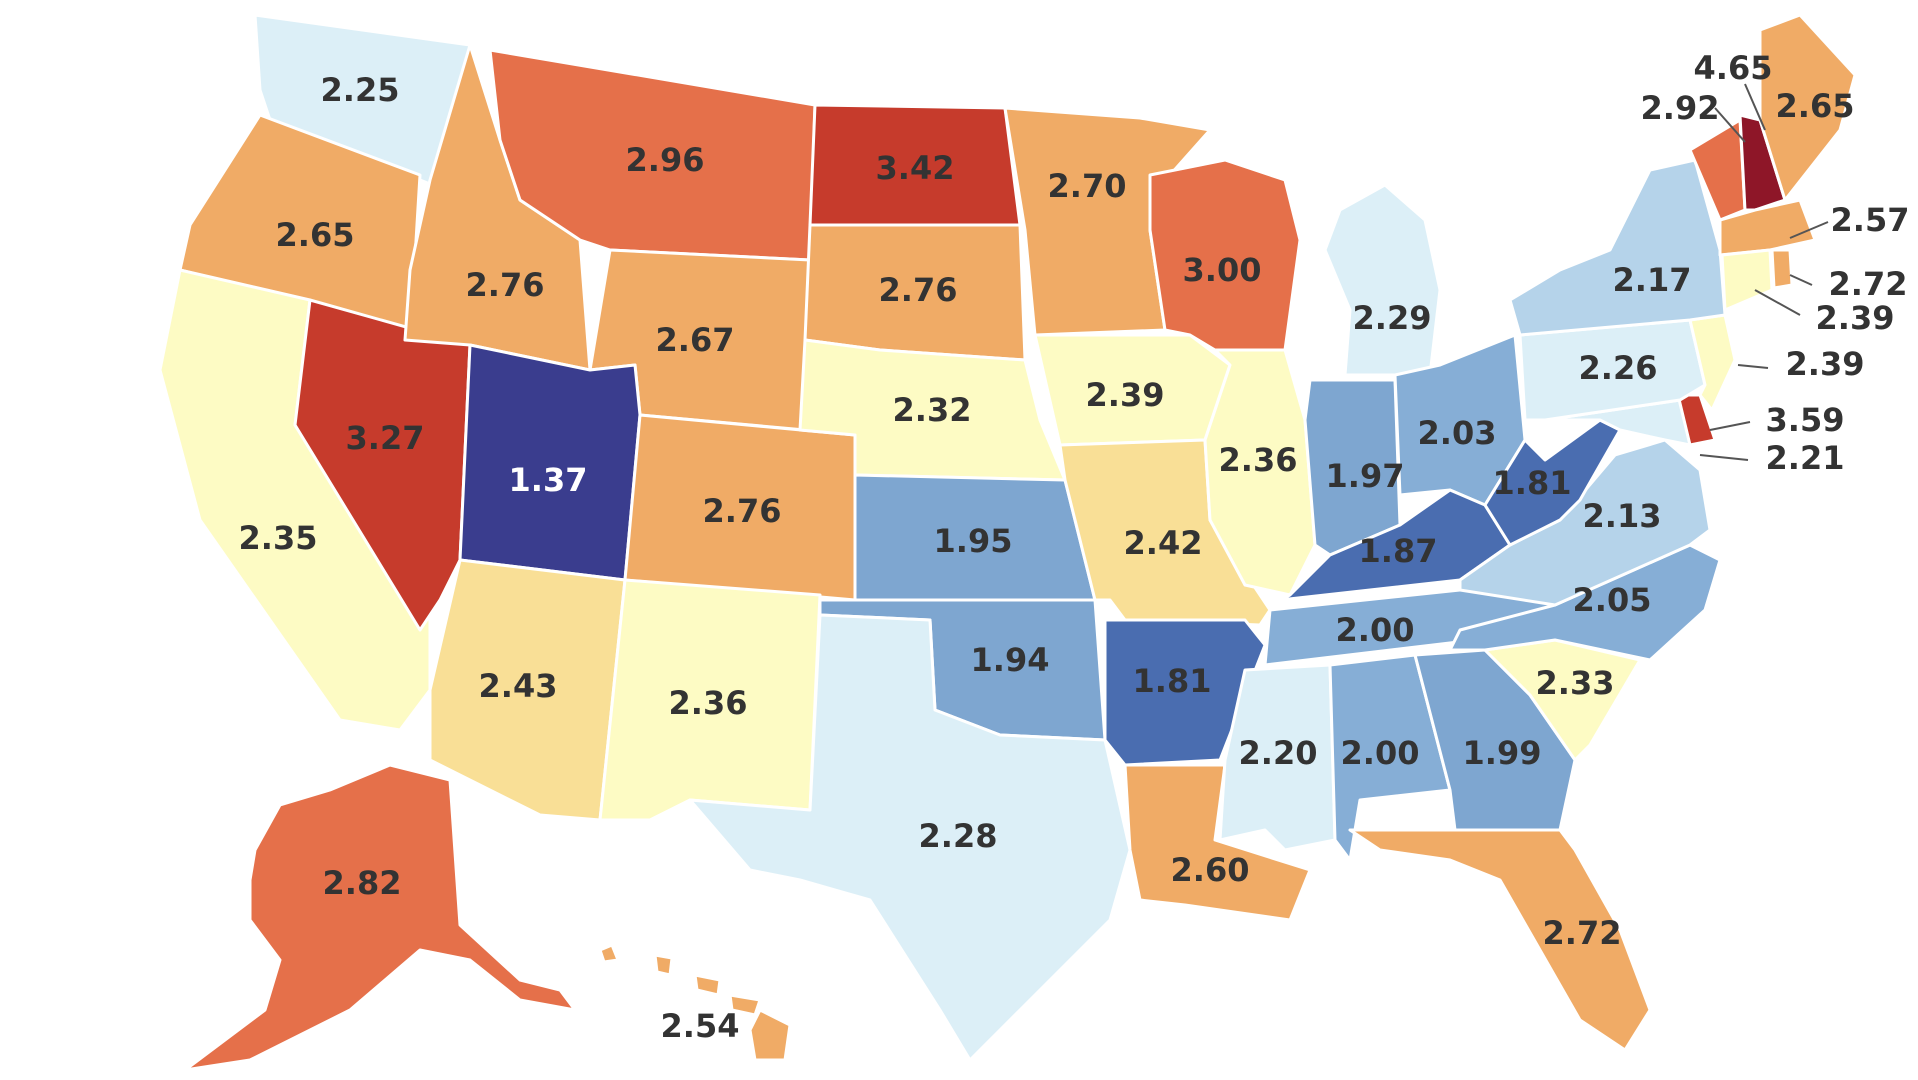  Describe the element at coordinates (1825, 364) in the screenshot. I see `label-NJ: 2.39` at that location.